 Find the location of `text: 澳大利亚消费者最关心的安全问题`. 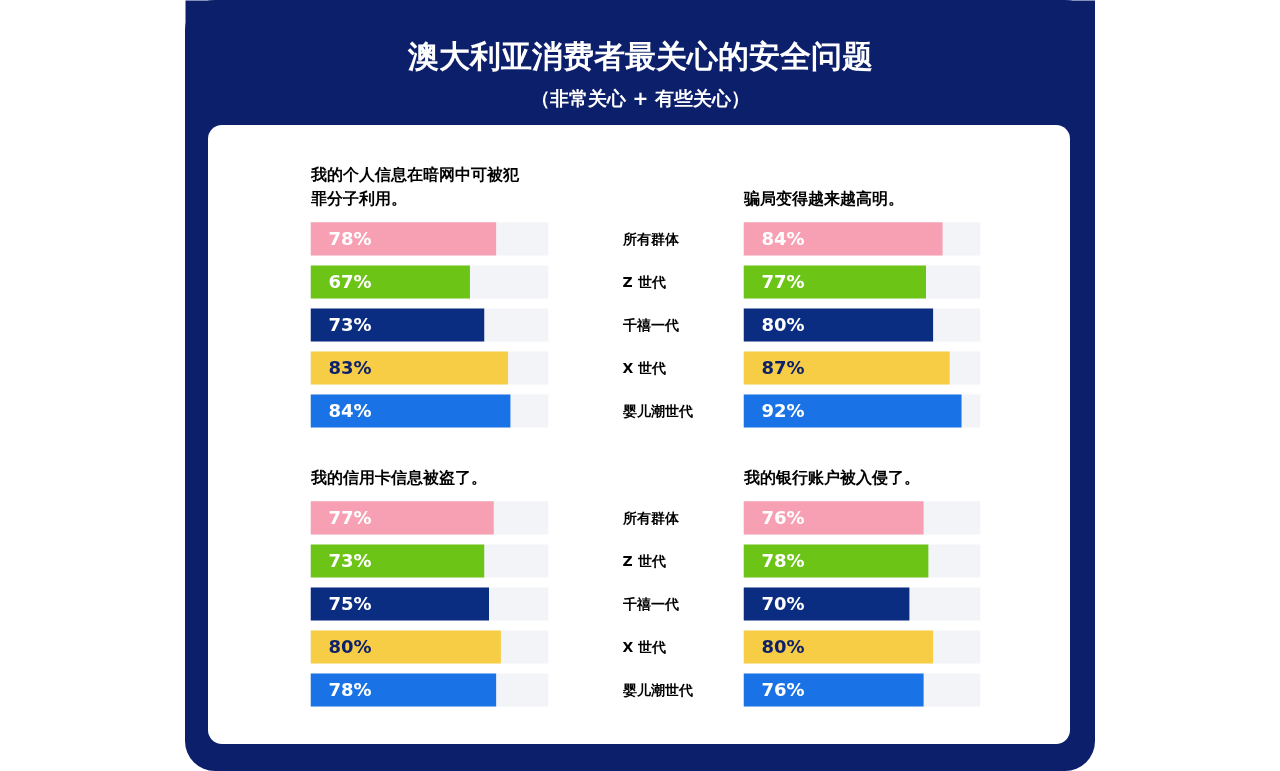

text: 澳大利亚消费者最关心的安全问题 is located at coordinates (640, 55).